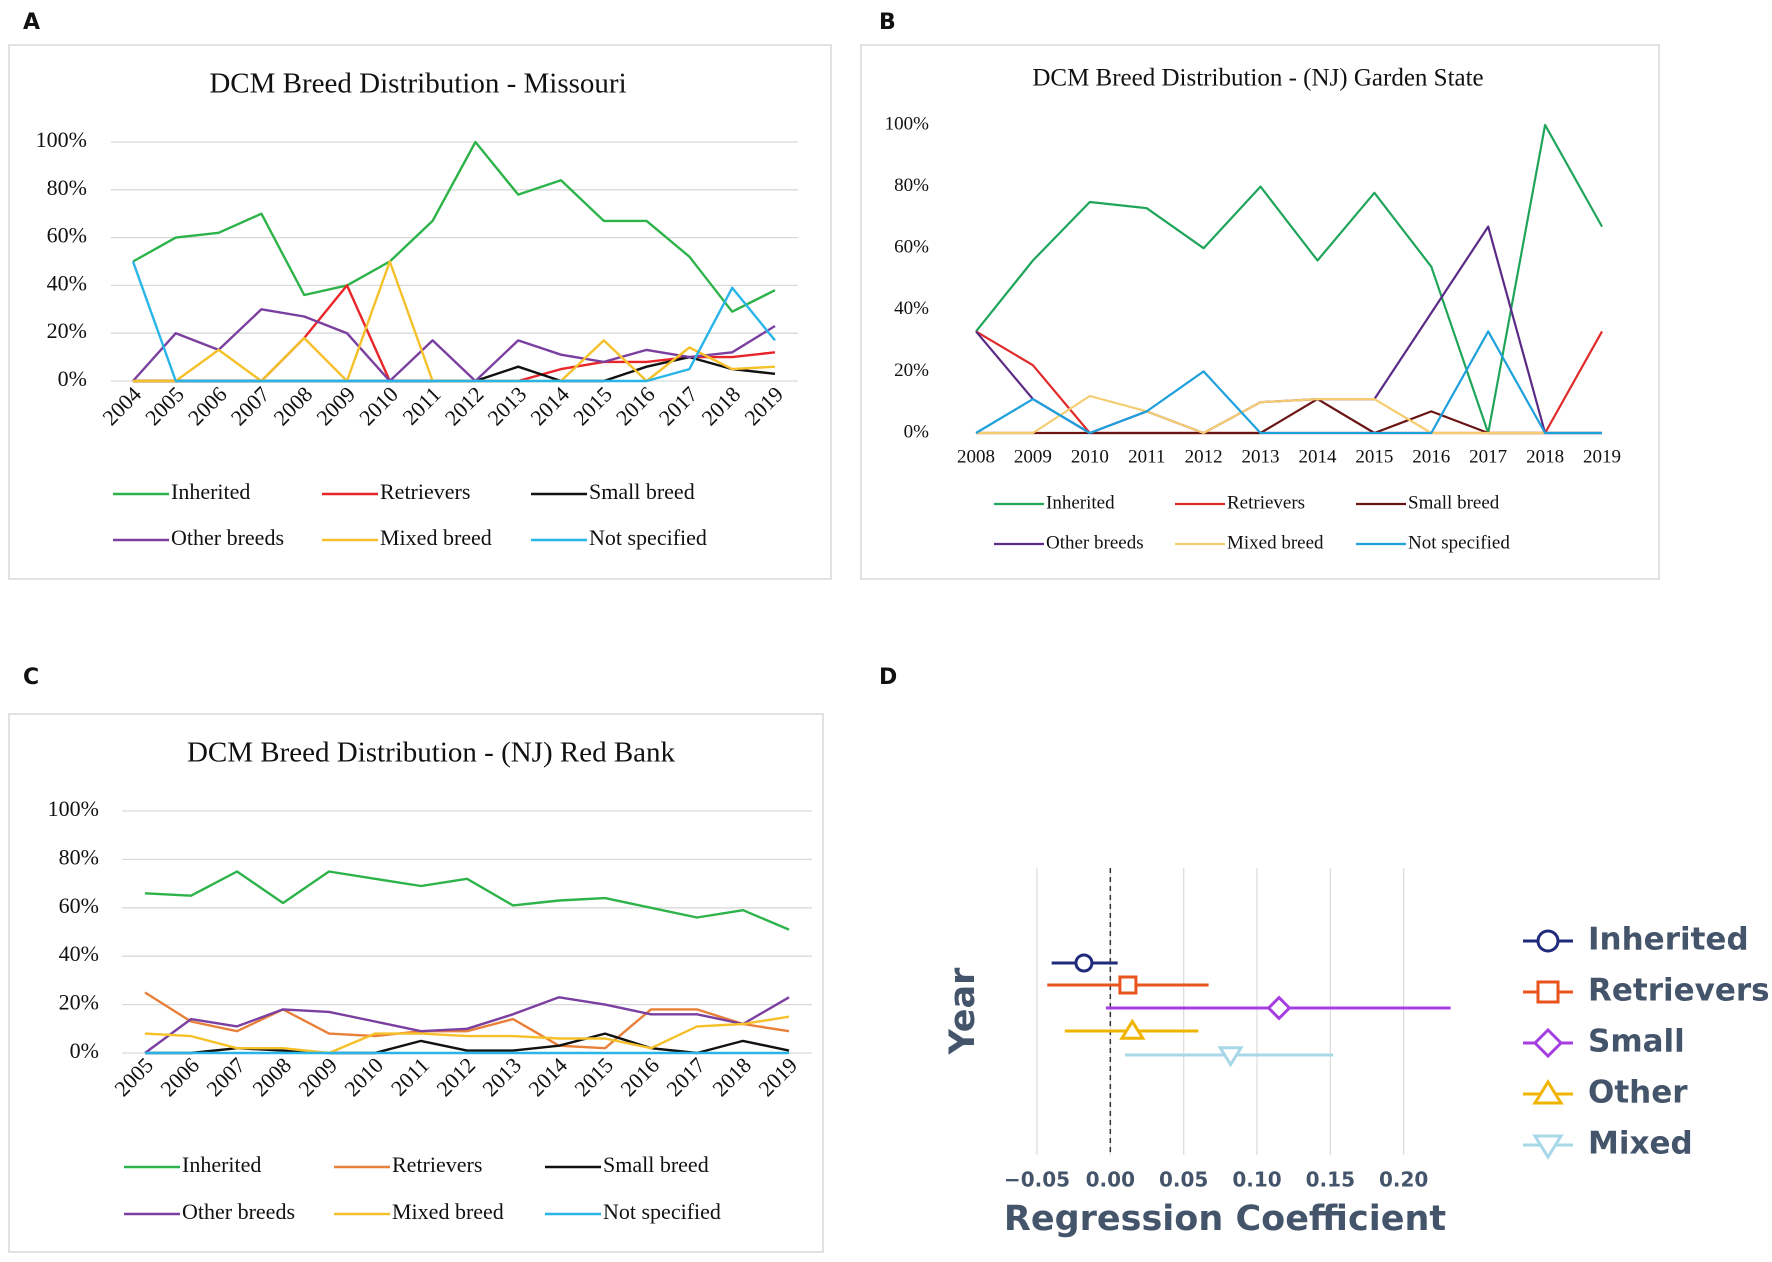 This screenshot has width=1772, height=1262. I want to click on legend-label: Small, so click(1636, 1042).